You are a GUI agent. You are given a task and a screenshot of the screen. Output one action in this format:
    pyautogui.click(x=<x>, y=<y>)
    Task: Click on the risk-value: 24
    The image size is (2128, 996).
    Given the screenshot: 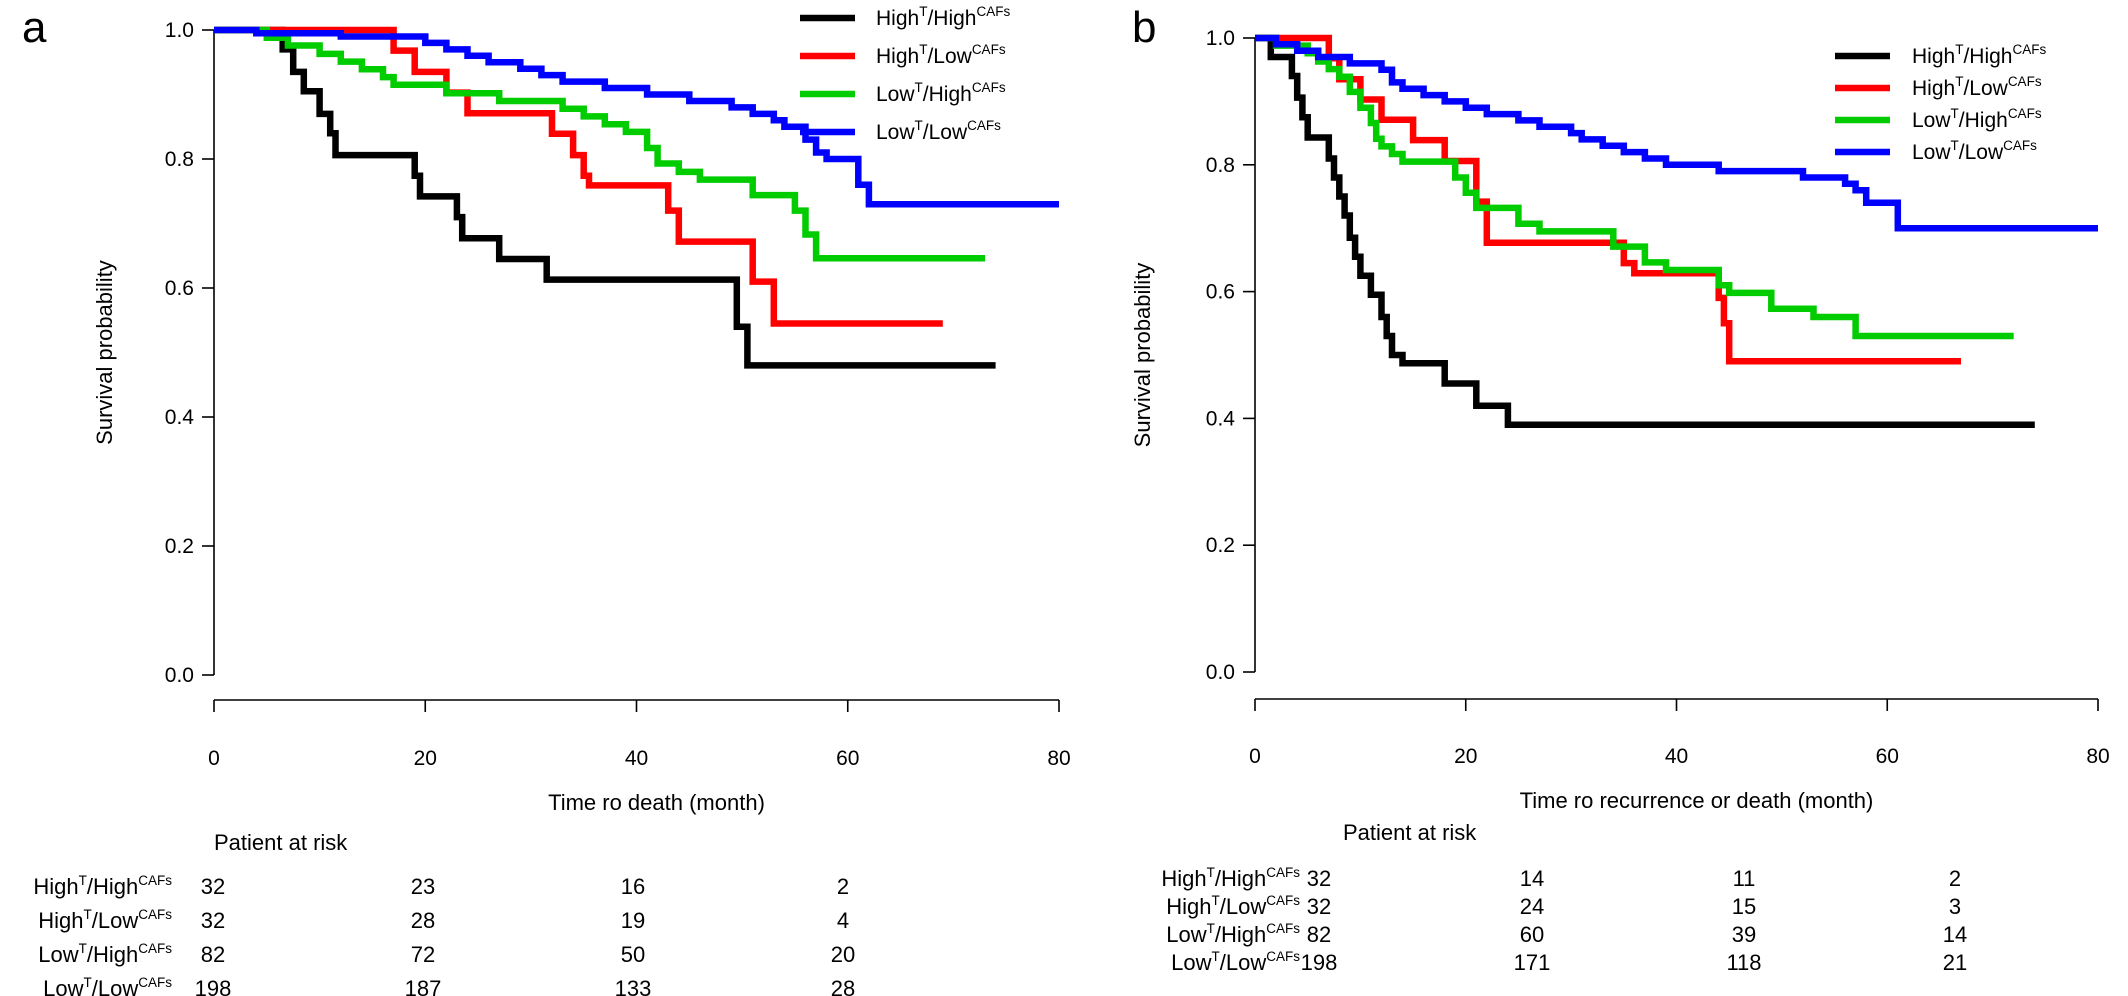 What is the action you would take?
    pyautogui.click(x=1532, y=906)
    